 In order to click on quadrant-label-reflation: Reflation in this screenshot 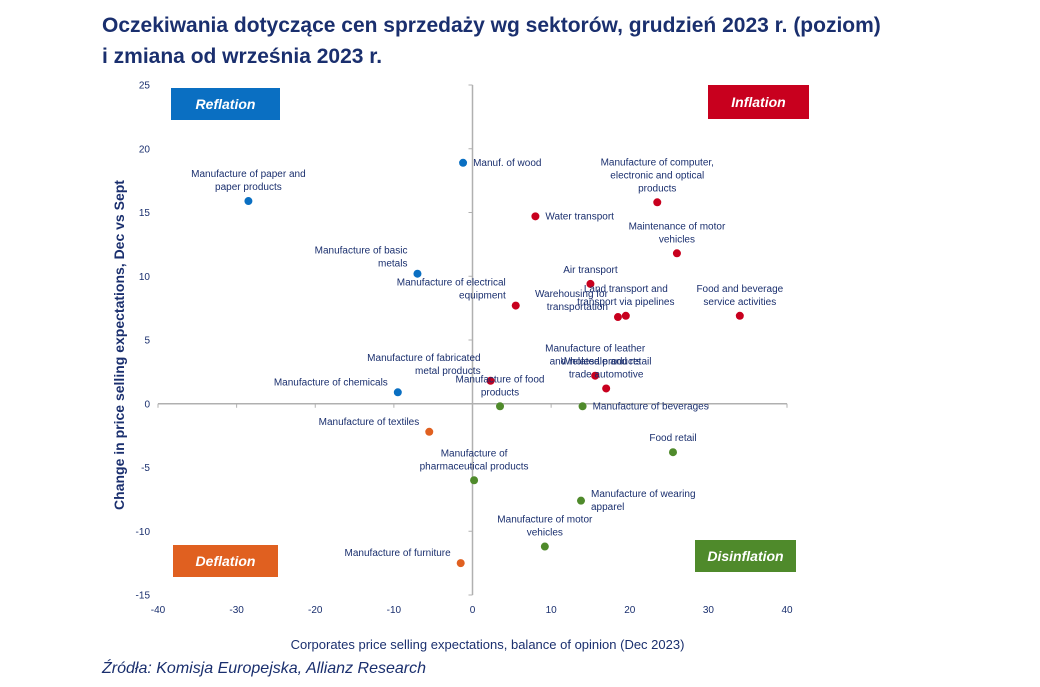, I will do `click(226, 104)`.